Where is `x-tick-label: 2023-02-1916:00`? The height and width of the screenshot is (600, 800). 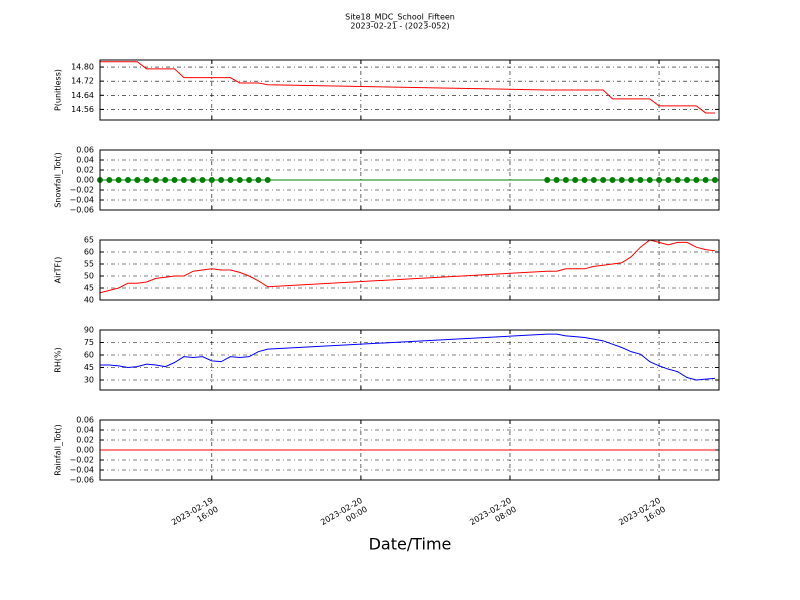
x-tick-label: 2023-02-1916:00 is located at coordinates (195, 516).